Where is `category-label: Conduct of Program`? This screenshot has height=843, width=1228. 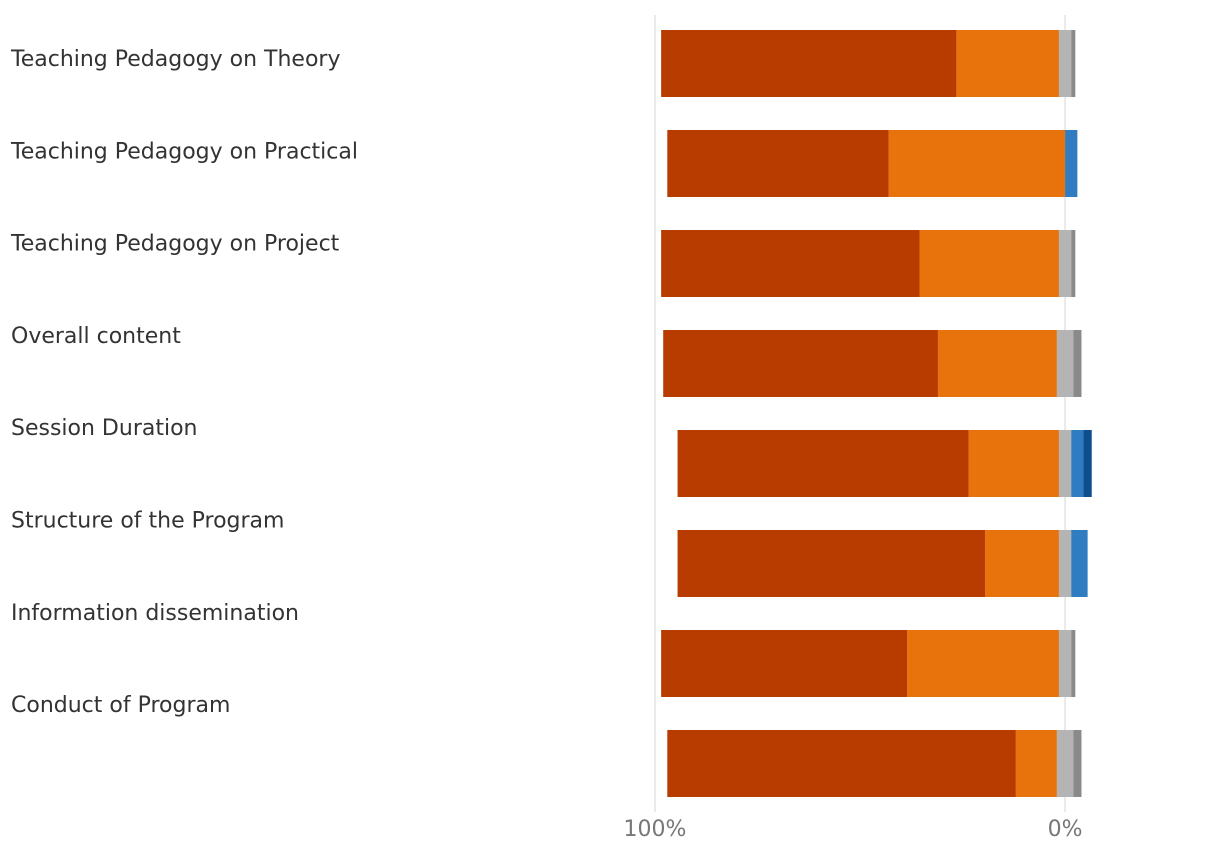
category-label: Conduct of Program is located at coordinates (120, 705).